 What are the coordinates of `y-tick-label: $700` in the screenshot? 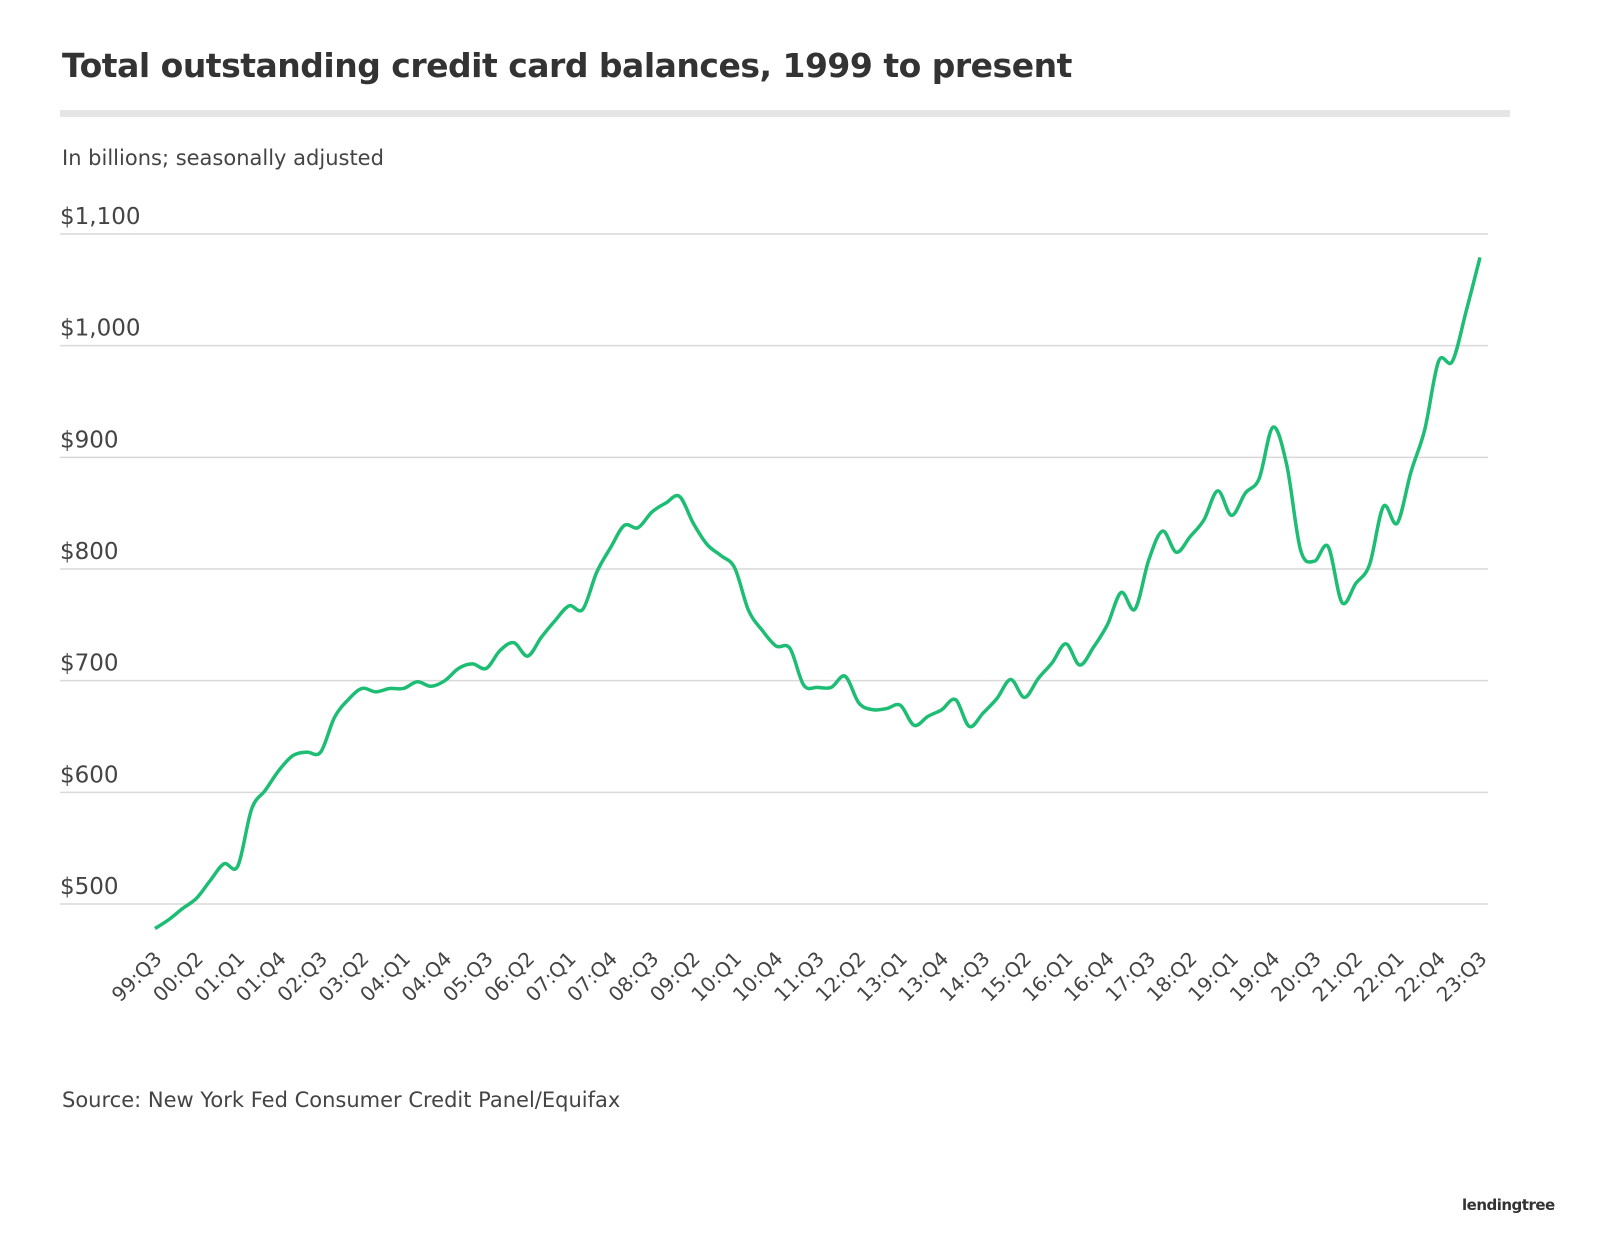 It's located at (89, 664).